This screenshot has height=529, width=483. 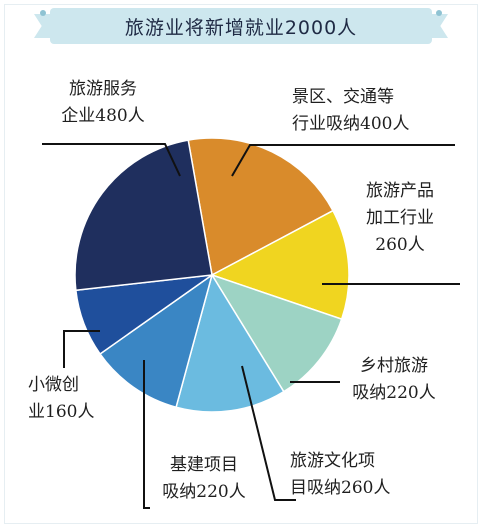 What do you see at coordinates (260, 207) in the screenshot?
I see `pie-slice-scenic-transport` at bounding box center [260, 207].